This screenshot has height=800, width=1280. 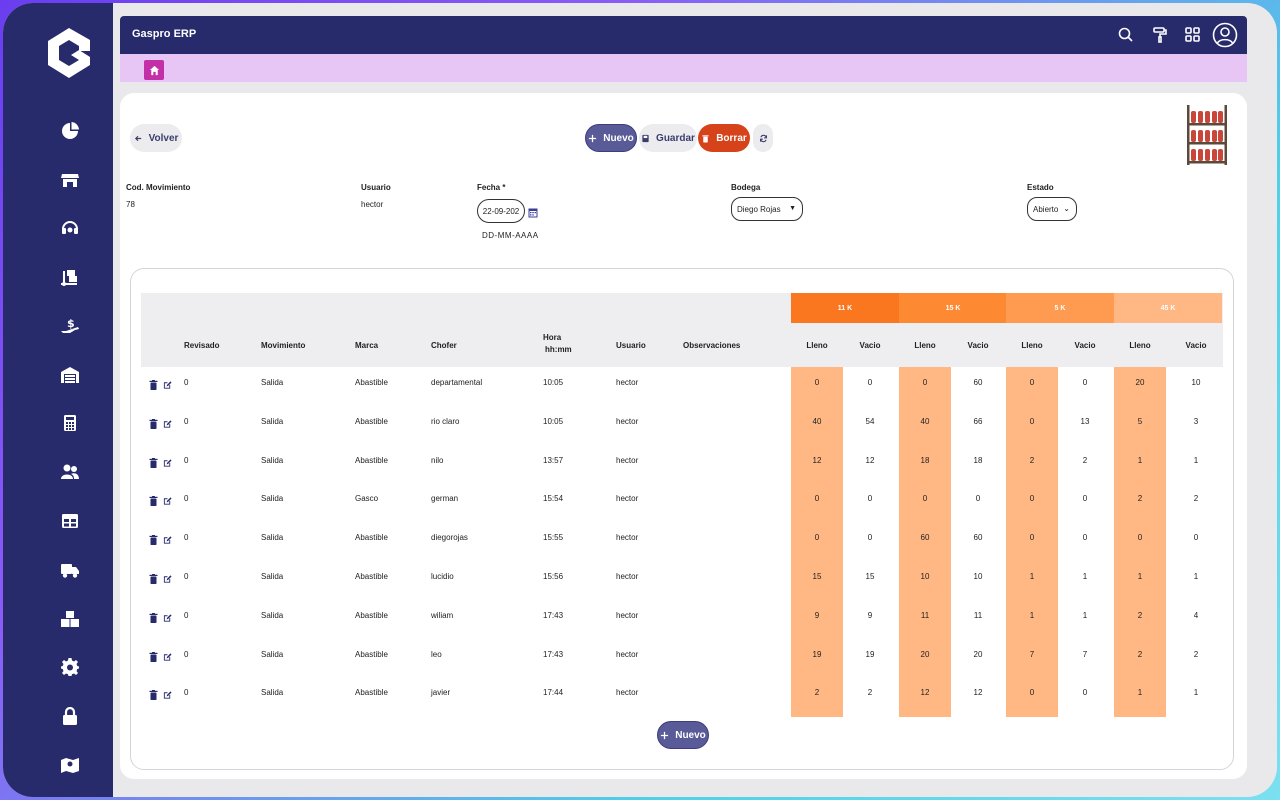 What do you see at coordinates (533, 211) in the screenshot?
I see `calendar-icon` at bounding box center [533, 211].